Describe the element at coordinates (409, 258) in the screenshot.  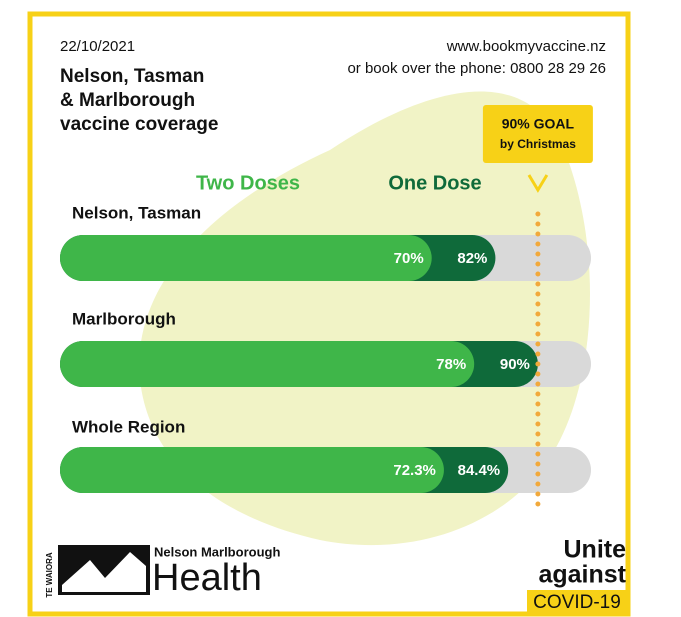
I see `value-label: 70%` at that location.